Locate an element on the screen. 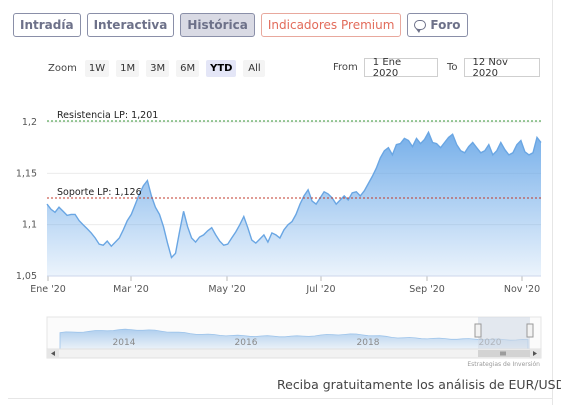 The image size is (561, 413). tab-intradia: Intradía is located at coordinates (47, 25).